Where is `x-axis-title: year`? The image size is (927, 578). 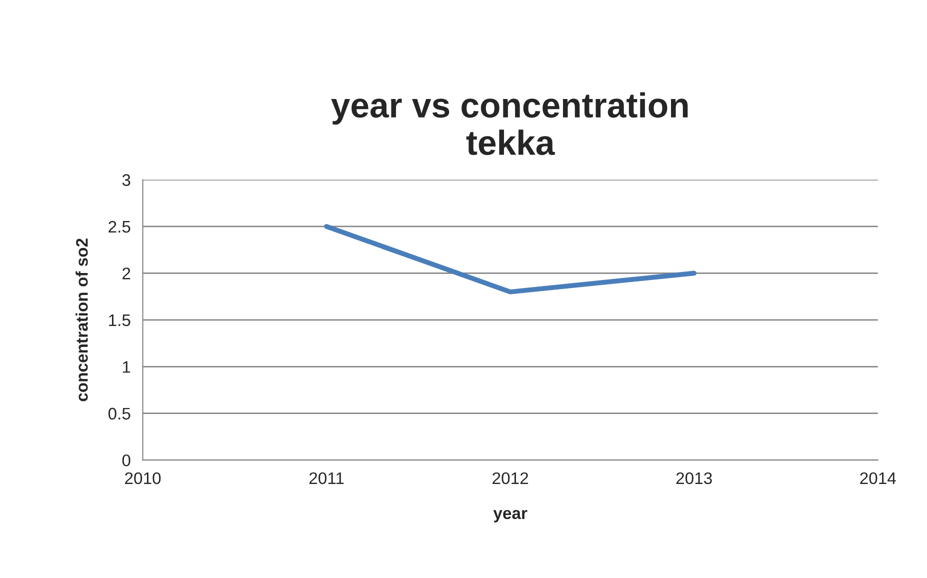 x-axis-title: year is located at coordinates (510, 516).